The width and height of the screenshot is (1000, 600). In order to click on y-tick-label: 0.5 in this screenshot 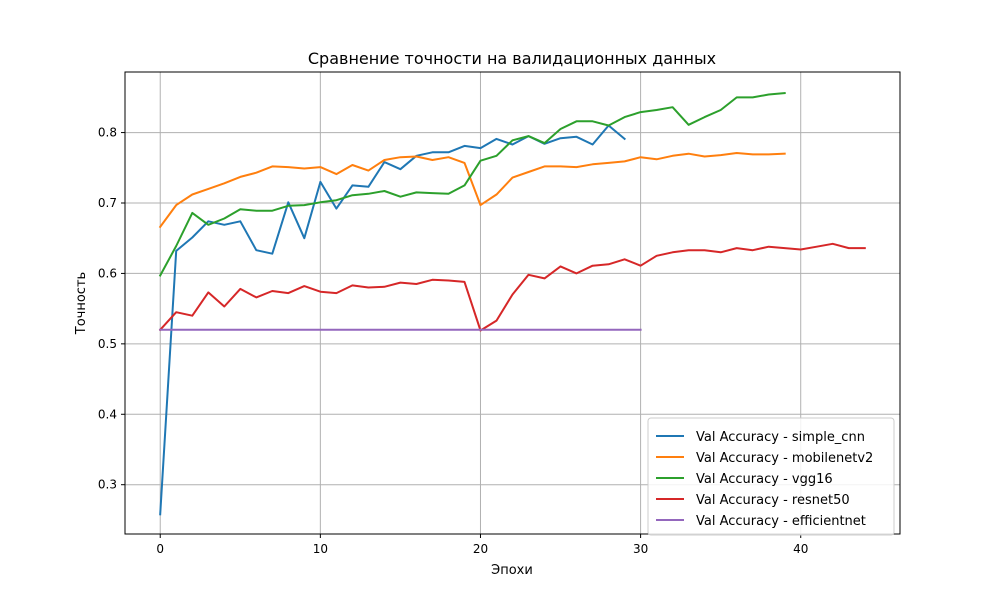, I will do `click(107, 344)`.